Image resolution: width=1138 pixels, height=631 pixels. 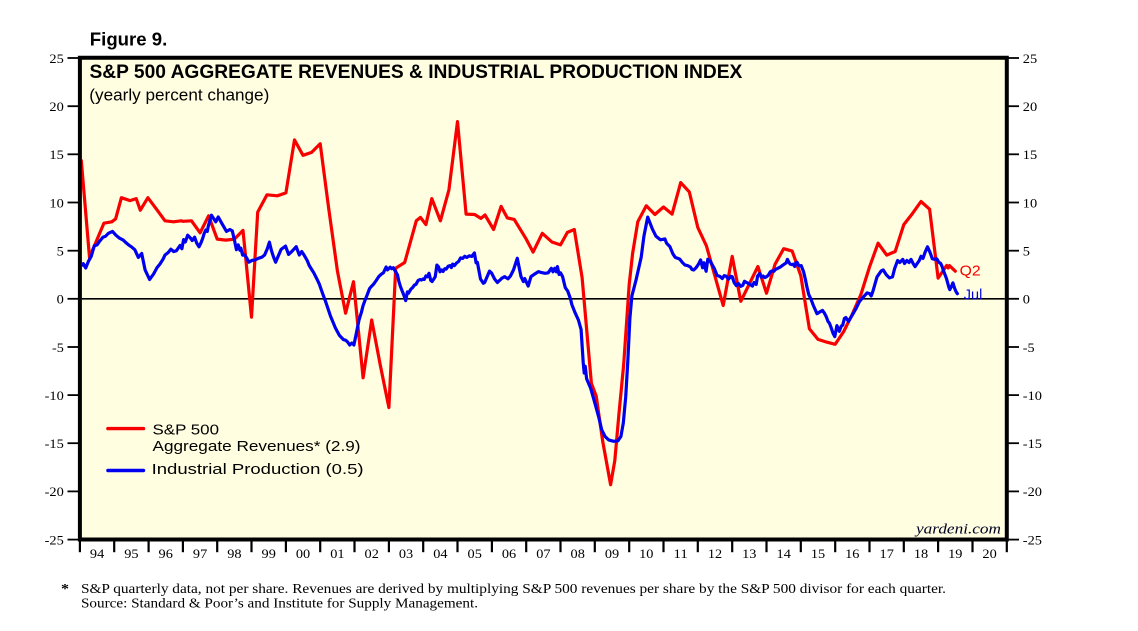 What do you see at coordinates (784, 553) in the screenshot?
I see `svg-text: 14` at bounding box center [784, 553].